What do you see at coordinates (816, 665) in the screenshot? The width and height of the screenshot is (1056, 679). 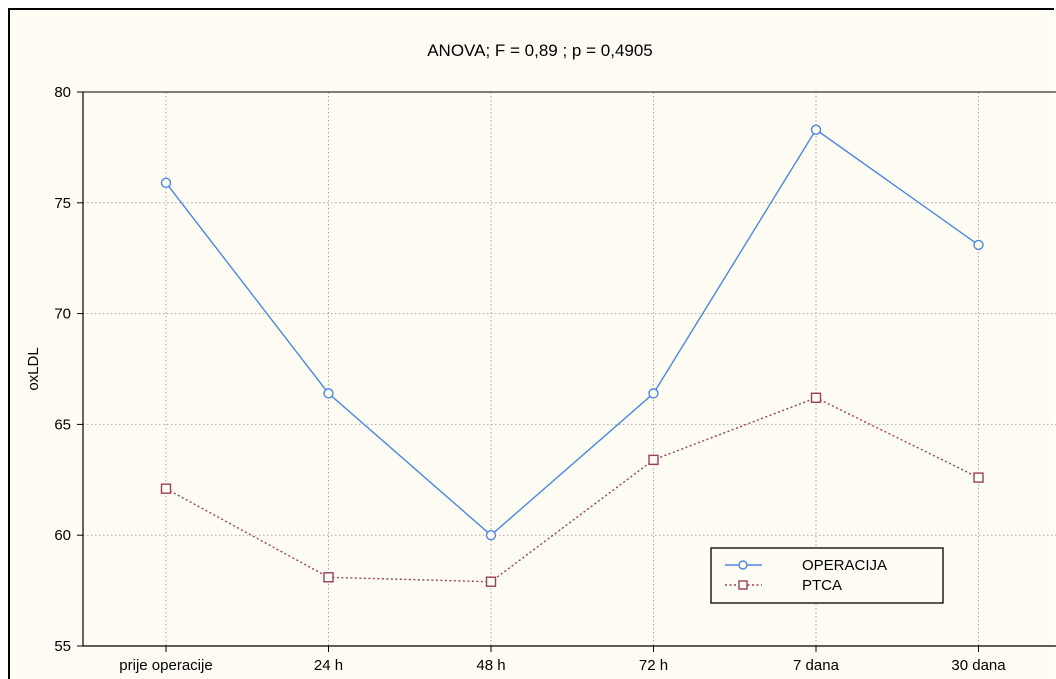 I see `x-tick-label: 7 dana` at bounding box center [816, 665].